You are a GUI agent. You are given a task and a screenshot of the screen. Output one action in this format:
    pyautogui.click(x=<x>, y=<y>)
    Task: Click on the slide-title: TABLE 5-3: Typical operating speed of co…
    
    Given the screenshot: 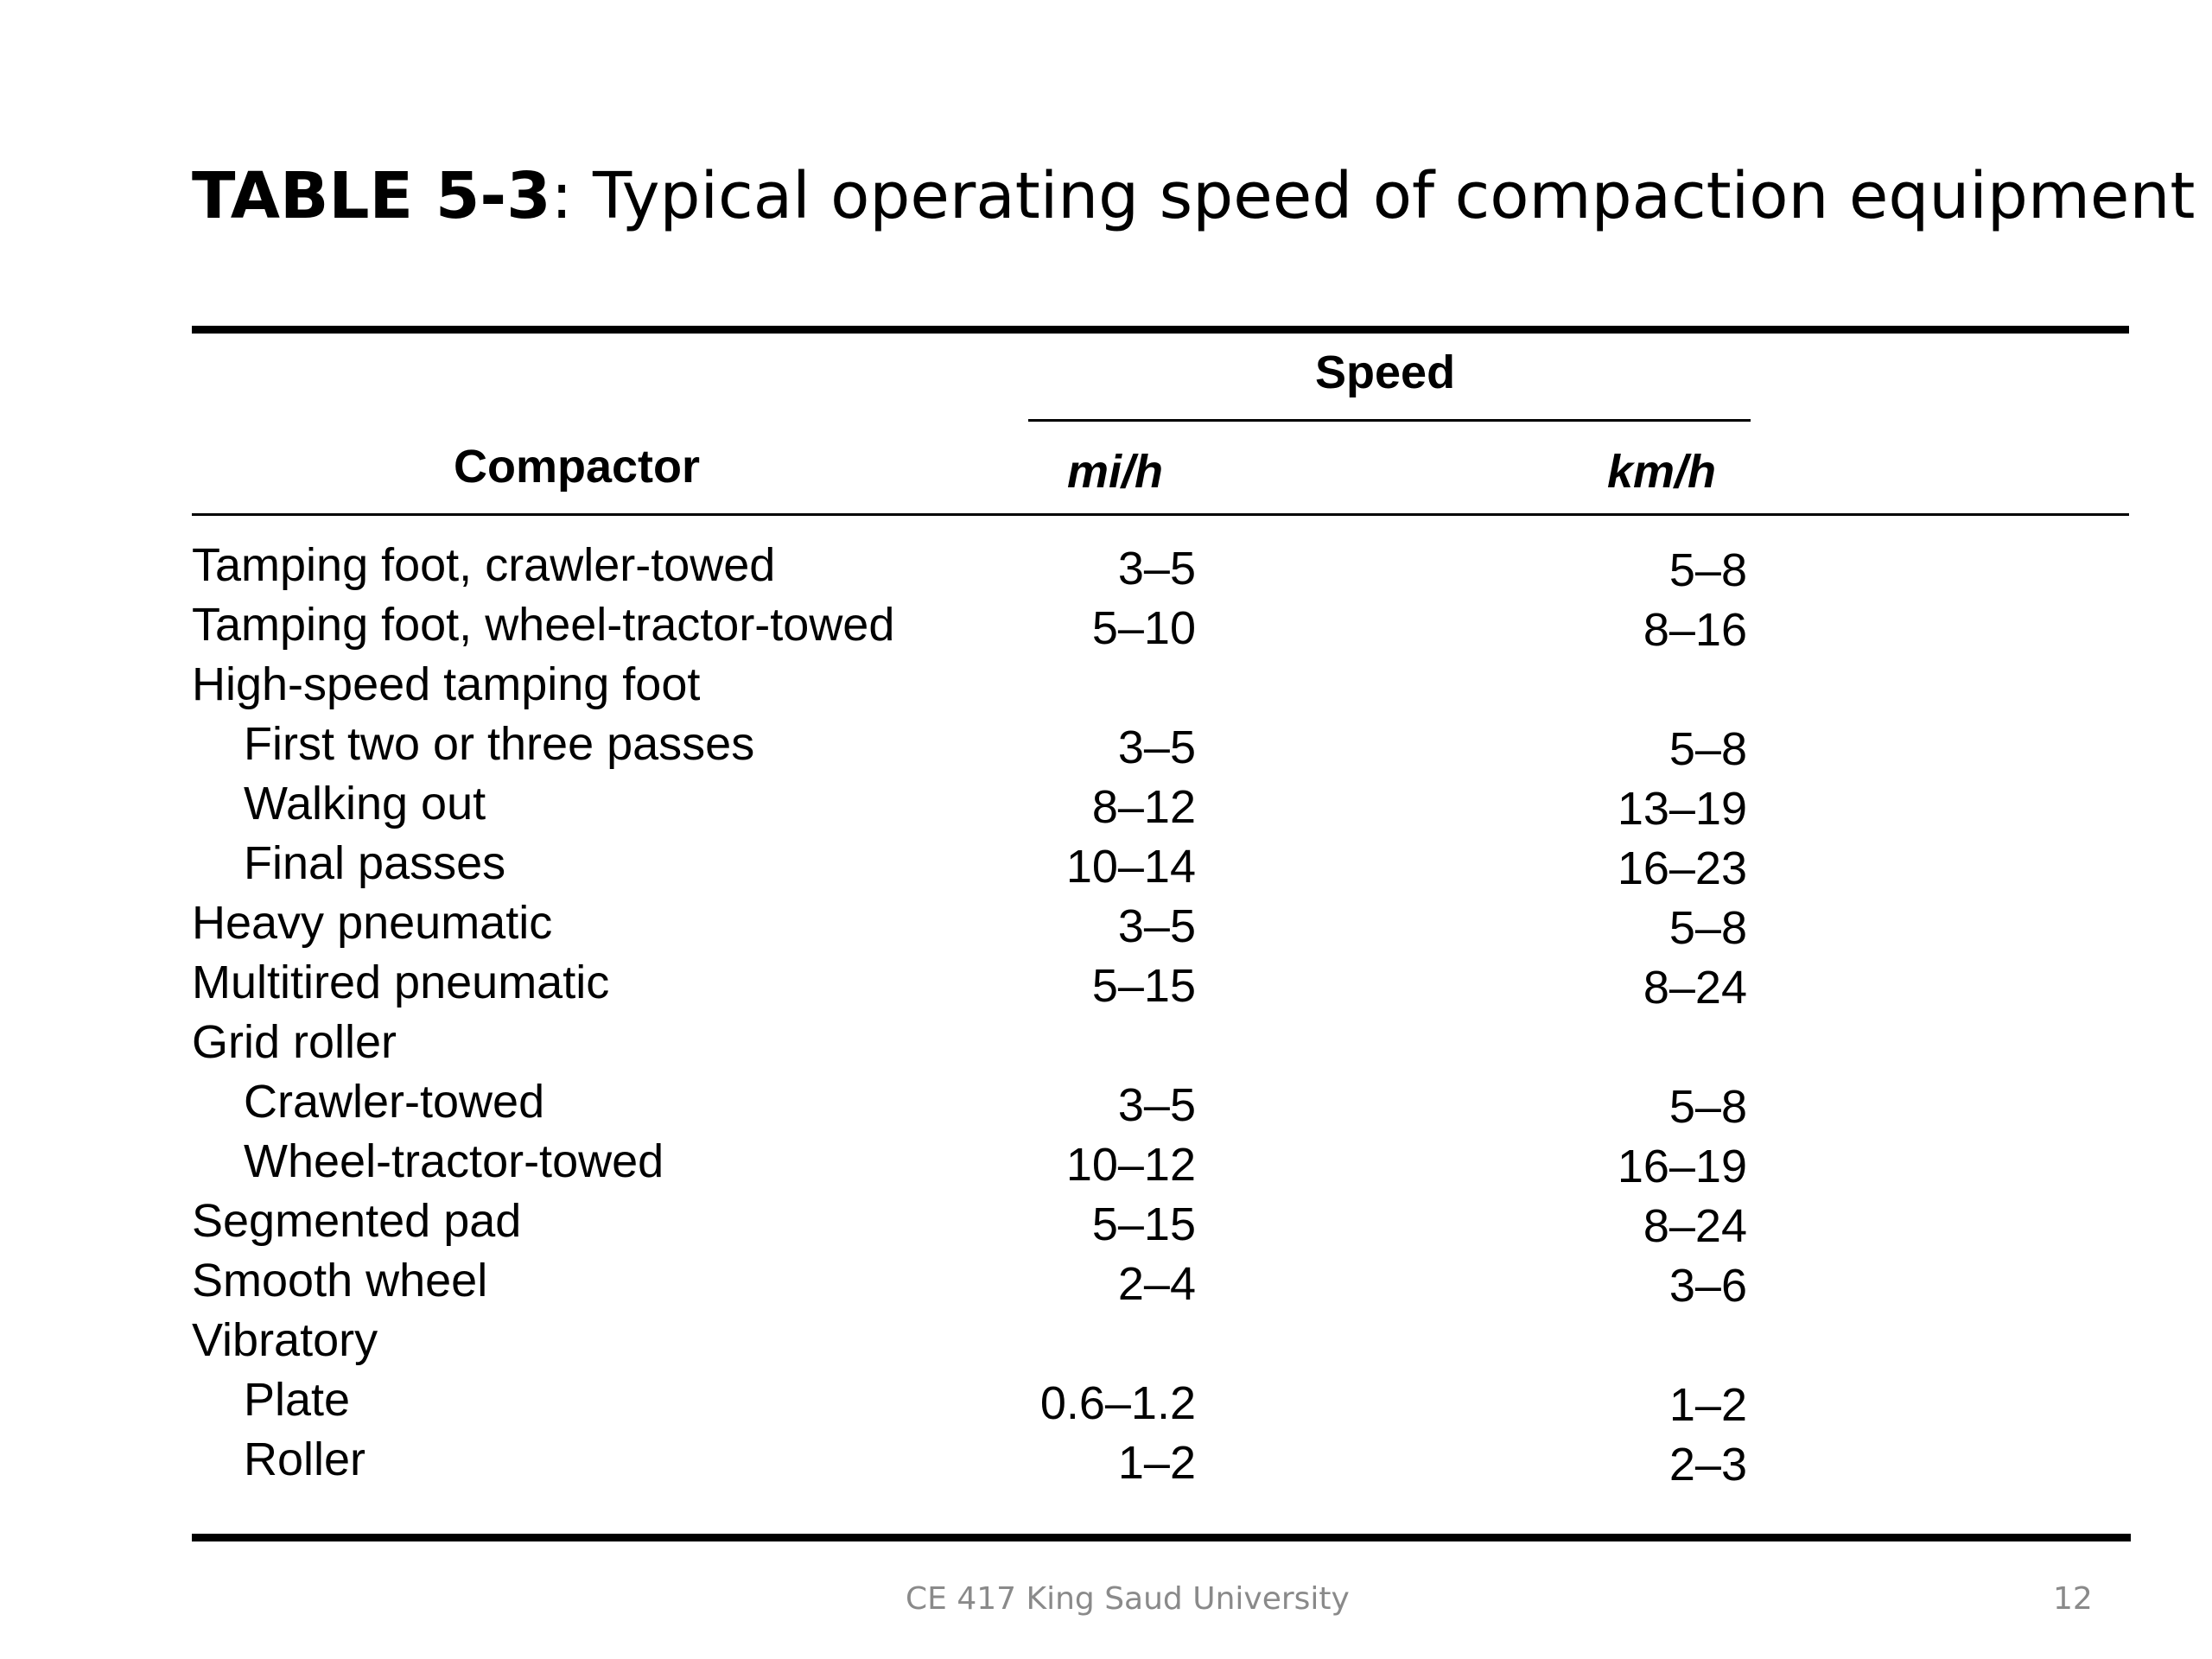 What is the action you would take?
    pyautogui.click(x=1193, y=196)
    